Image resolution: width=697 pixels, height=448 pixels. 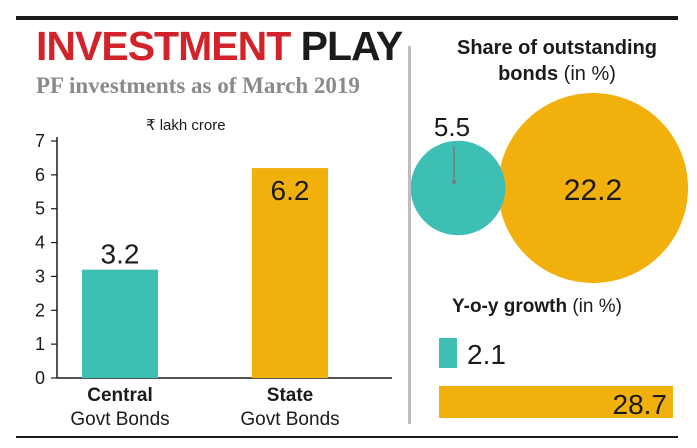 What do you see at coordinates (40, 175) in the screenshot?
I see `y-tick-label: 6` at bounding box center [40, 175].